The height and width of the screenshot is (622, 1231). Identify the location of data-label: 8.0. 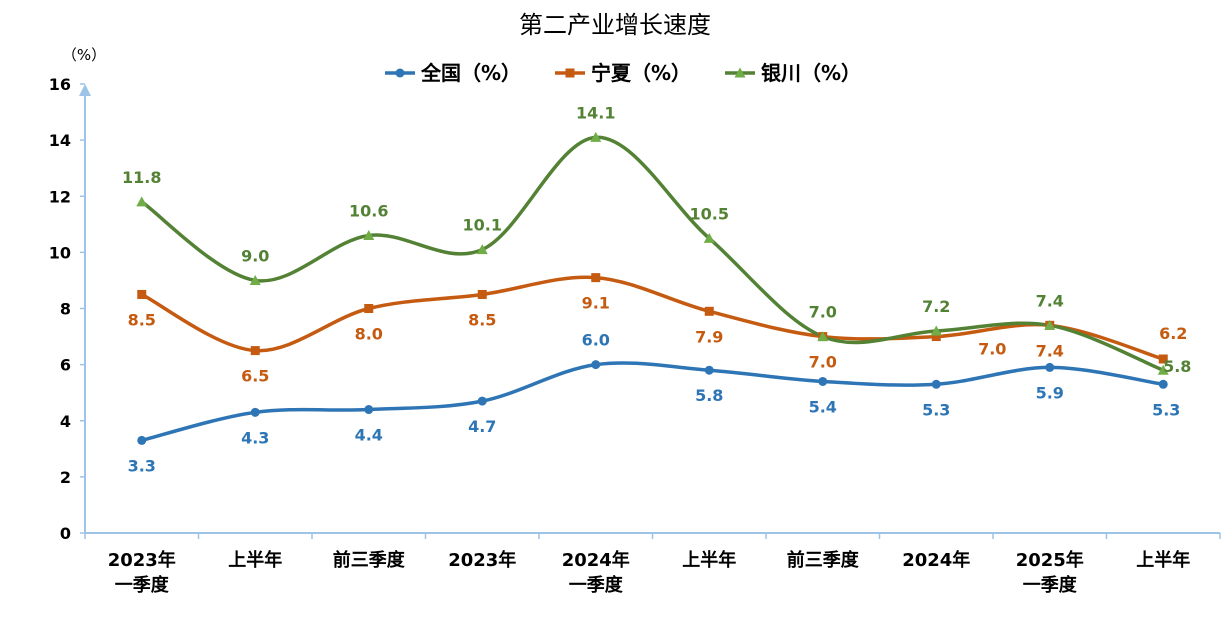
(369, 334).